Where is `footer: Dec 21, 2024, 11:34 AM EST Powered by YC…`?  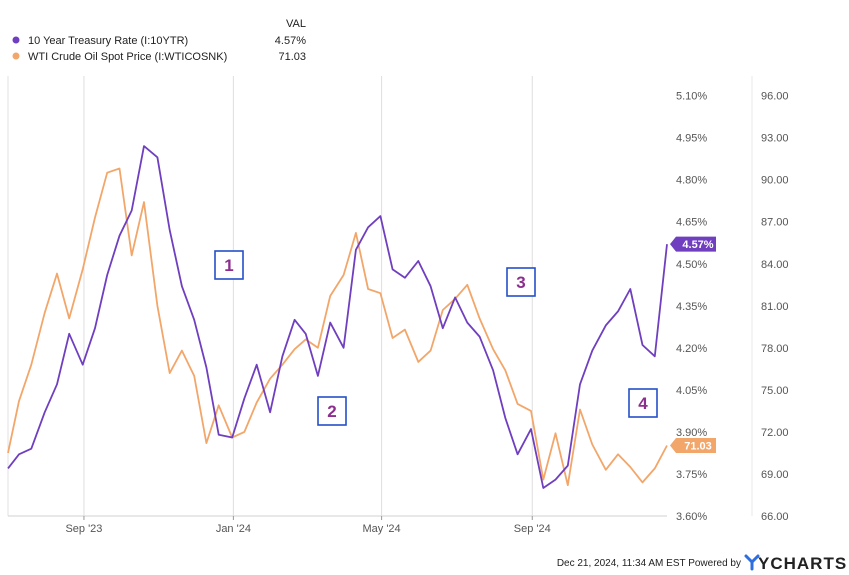 footer: Dec 21, 2024, 11:34 AM EST Powered by YC… is located at coordinates (702, 563).